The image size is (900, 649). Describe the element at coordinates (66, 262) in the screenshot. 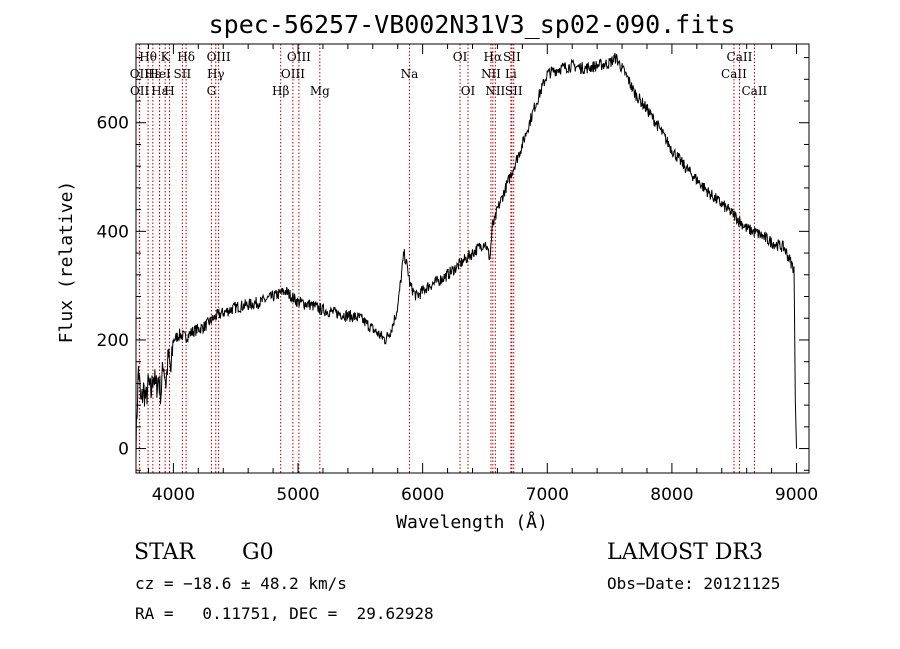

I see `y-axis-label: Flux (relative)` at that location.